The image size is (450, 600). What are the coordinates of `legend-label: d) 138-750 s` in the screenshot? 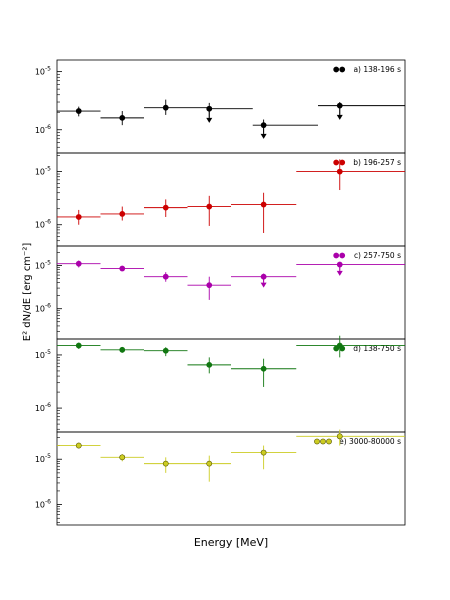 It's located at (377, 348).